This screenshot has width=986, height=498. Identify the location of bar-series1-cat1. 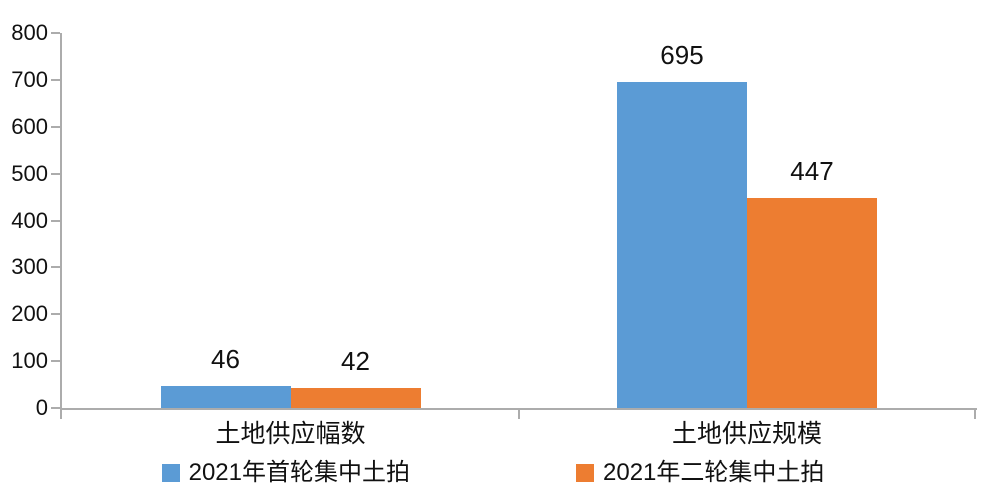
(225, 397).